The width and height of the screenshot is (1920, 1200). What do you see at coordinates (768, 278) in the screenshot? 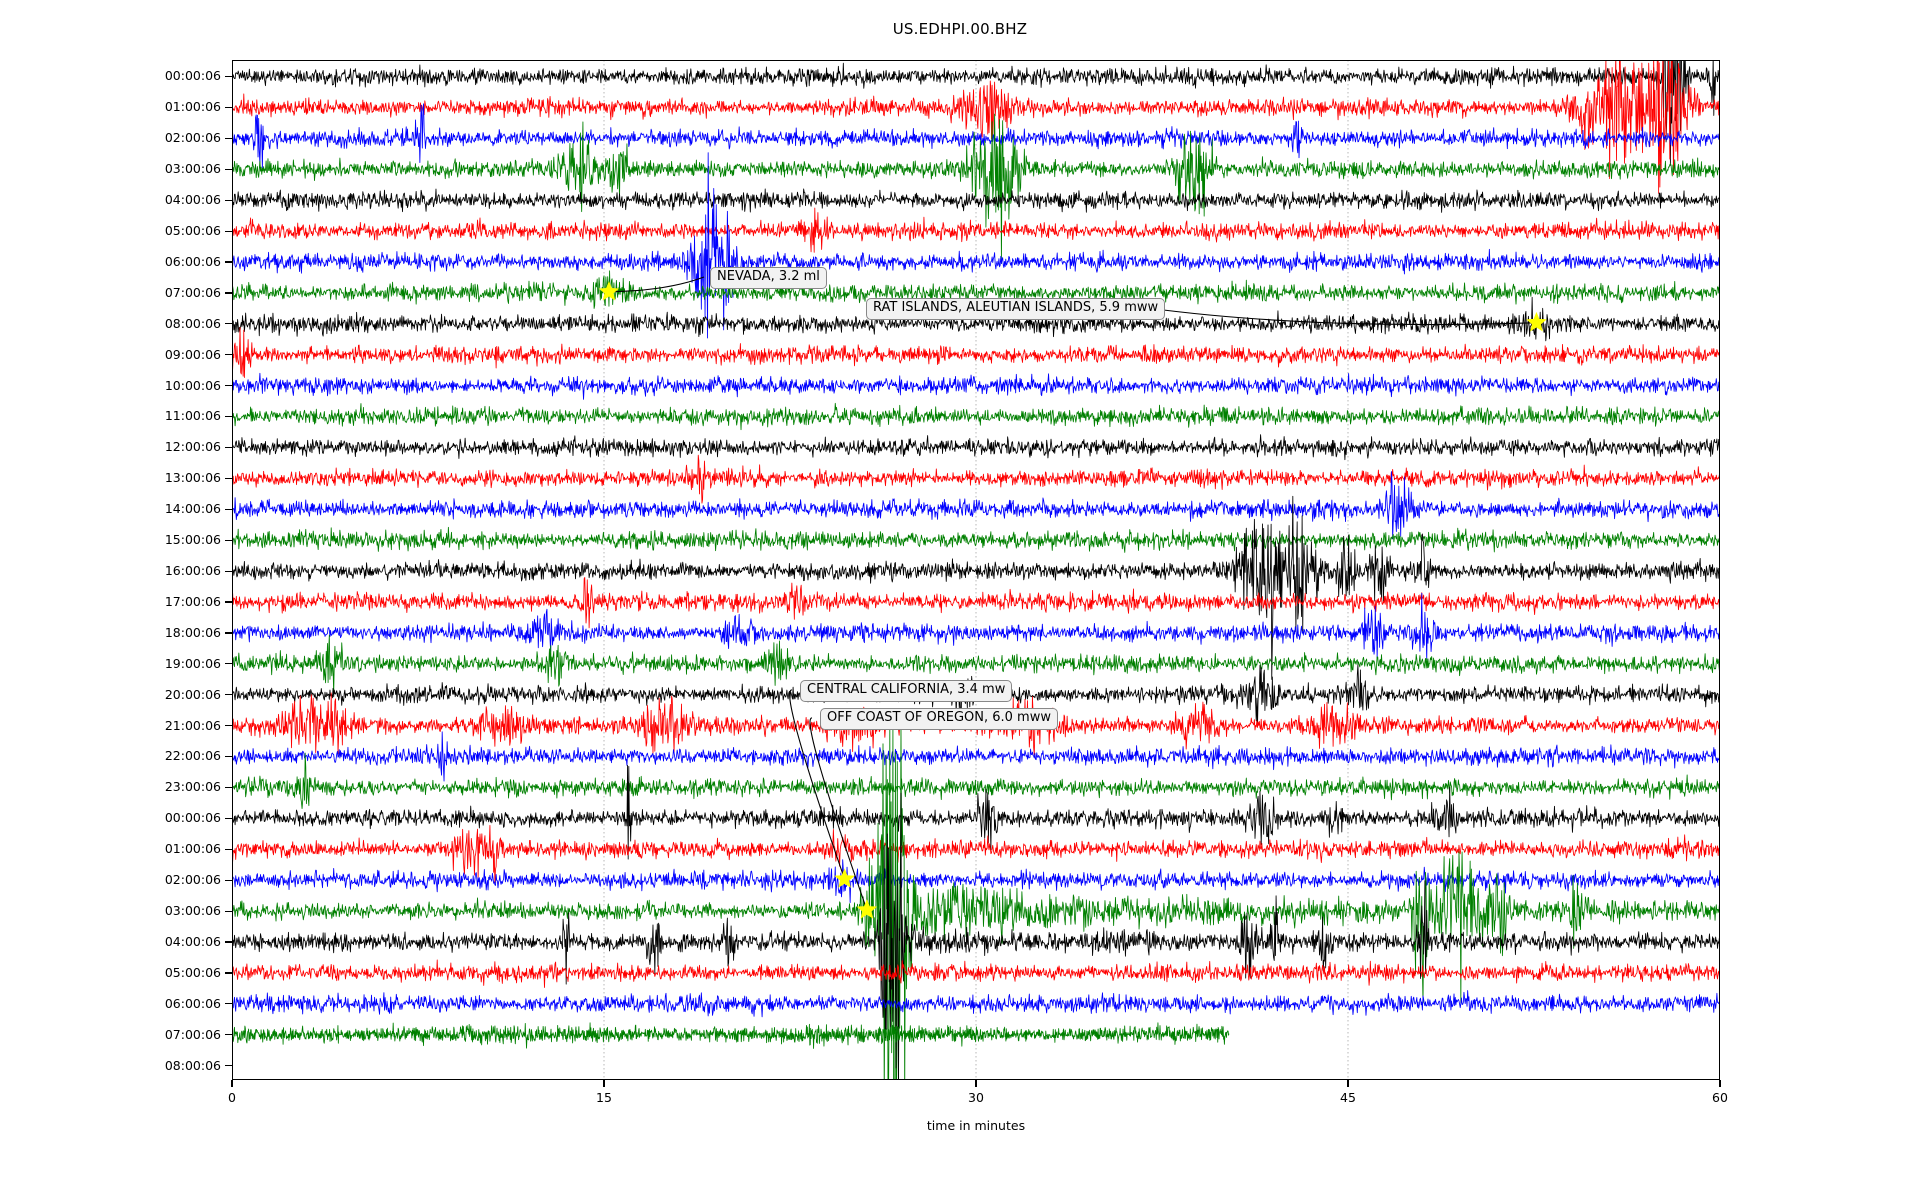
I see `event-label: NEVADA, 3.2 ml` at bounding box center [768, 278].